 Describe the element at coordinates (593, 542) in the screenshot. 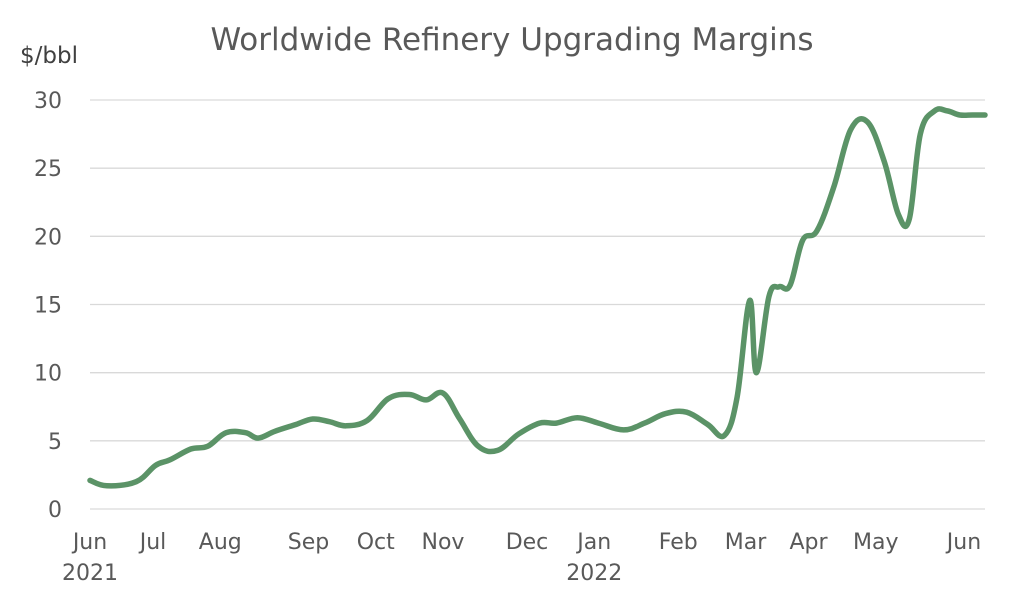

I see `x-tick-label: Jan` at that location.